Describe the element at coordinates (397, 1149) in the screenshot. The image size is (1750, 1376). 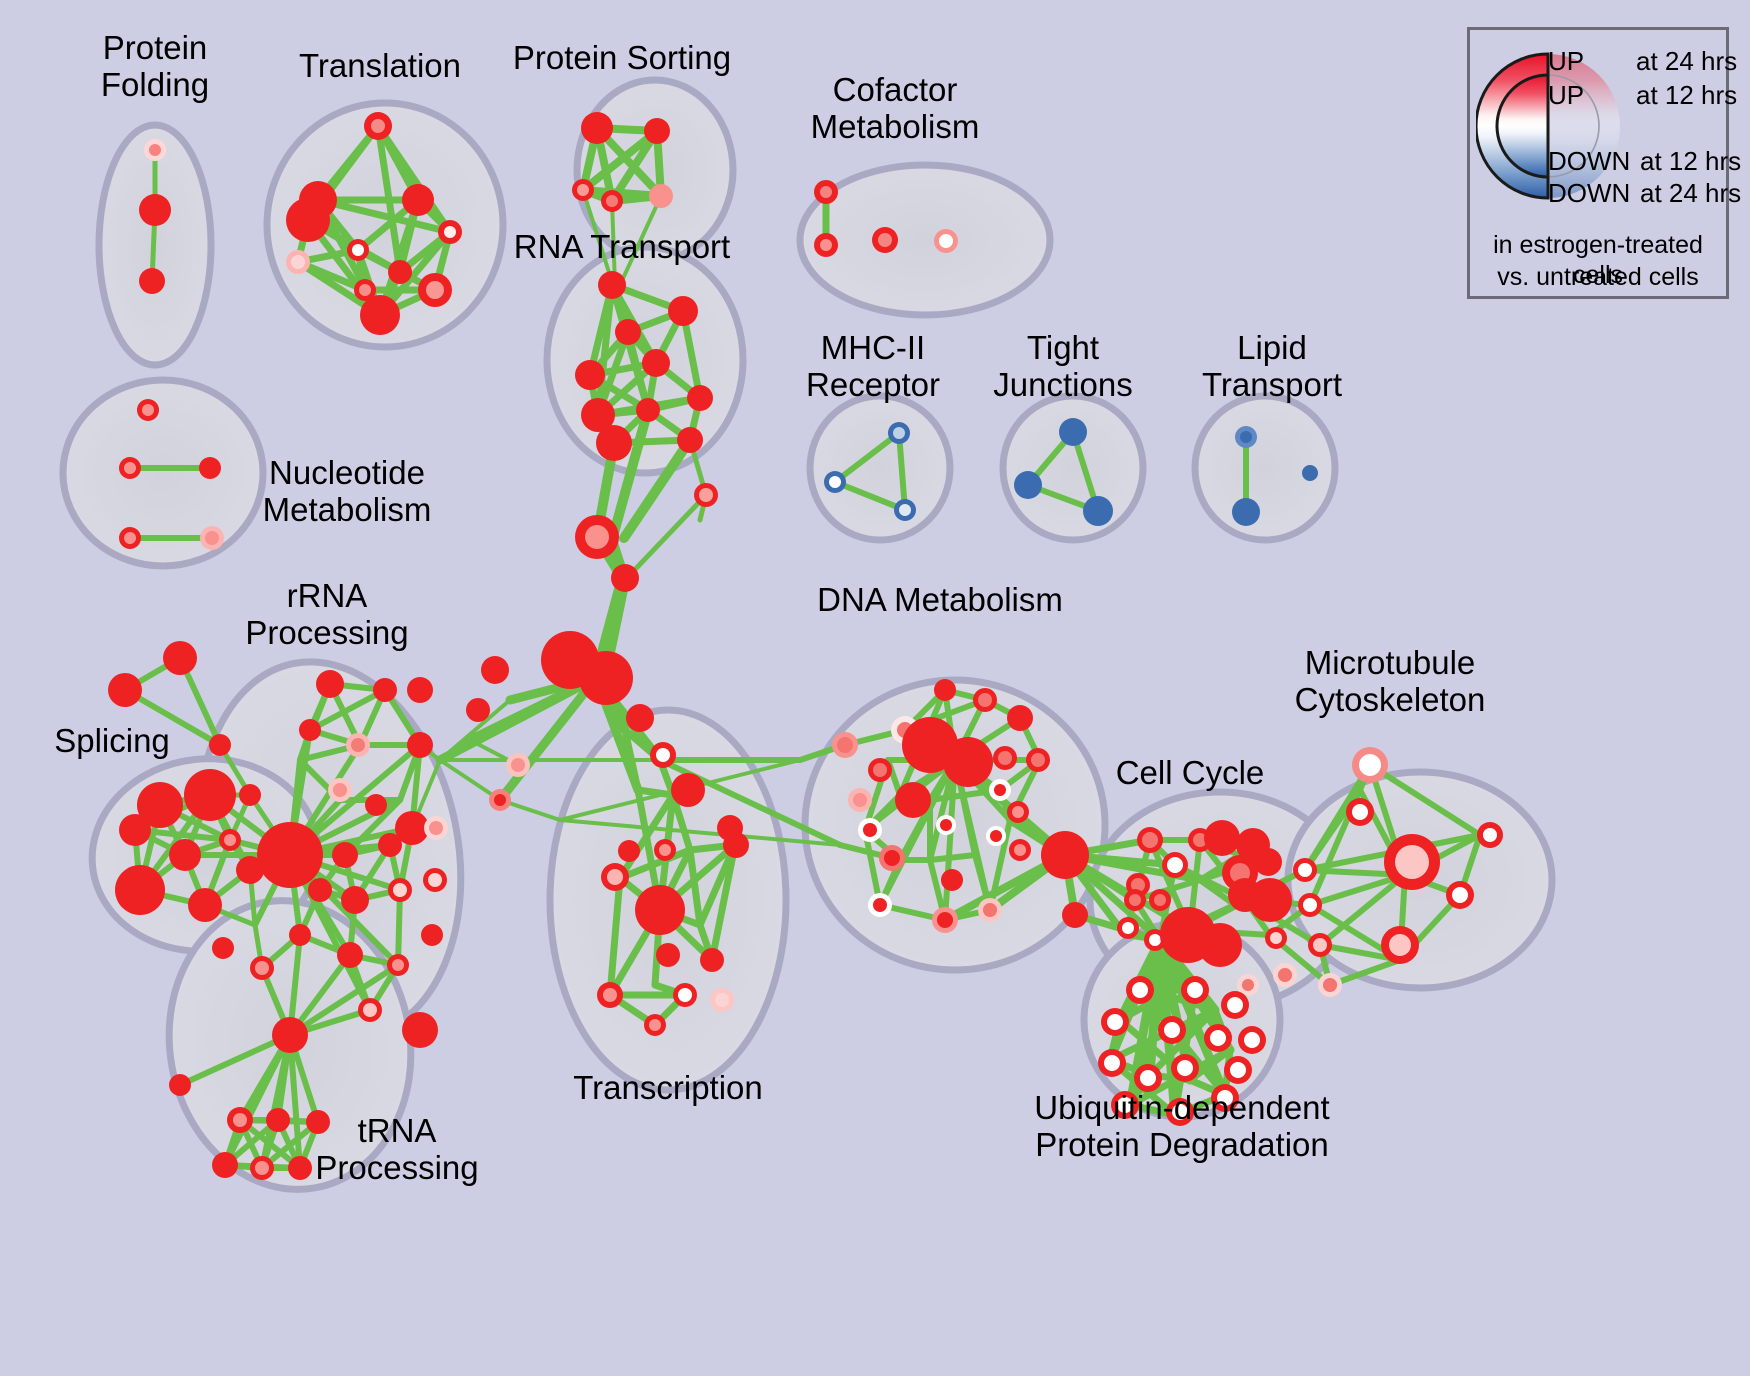
I see `label-trna-processing: tRNA Processing` at that location.